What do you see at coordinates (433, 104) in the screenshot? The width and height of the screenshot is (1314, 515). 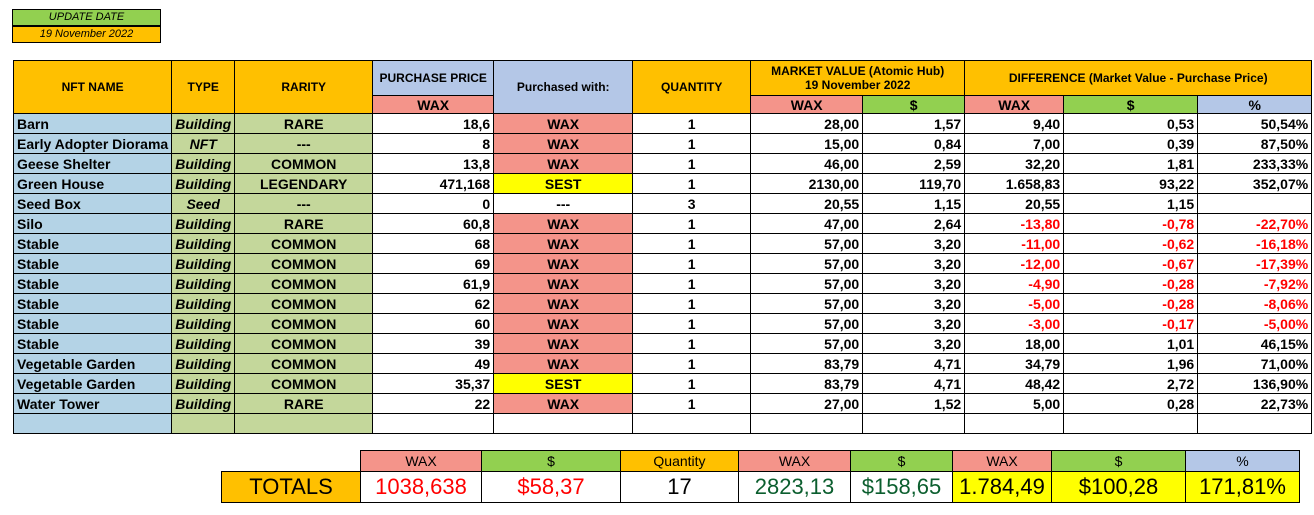 I see `header-purchase-wax: WAX` at bounding box center [433, 104].